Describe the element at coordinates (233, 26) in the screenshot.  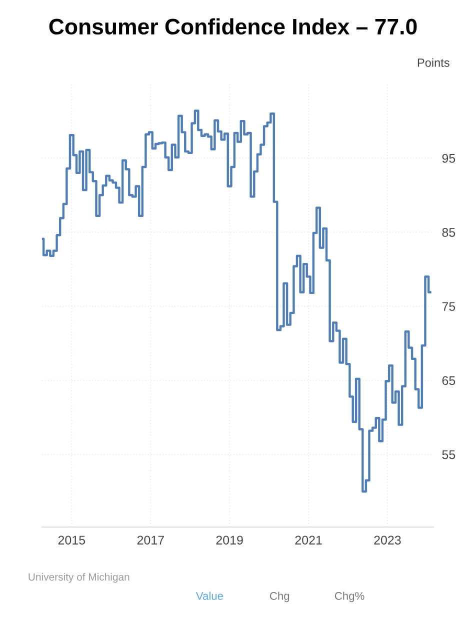
I see `chart-title: Consumer Confidence Index – 77.0` at that location.